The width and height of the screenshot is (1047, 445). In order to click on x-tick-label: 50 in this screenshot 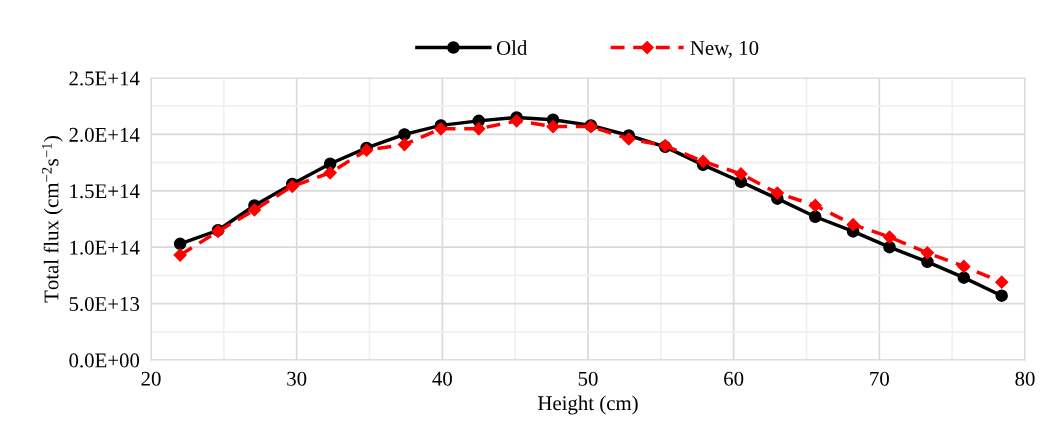, I will do `click(588, 378)`.